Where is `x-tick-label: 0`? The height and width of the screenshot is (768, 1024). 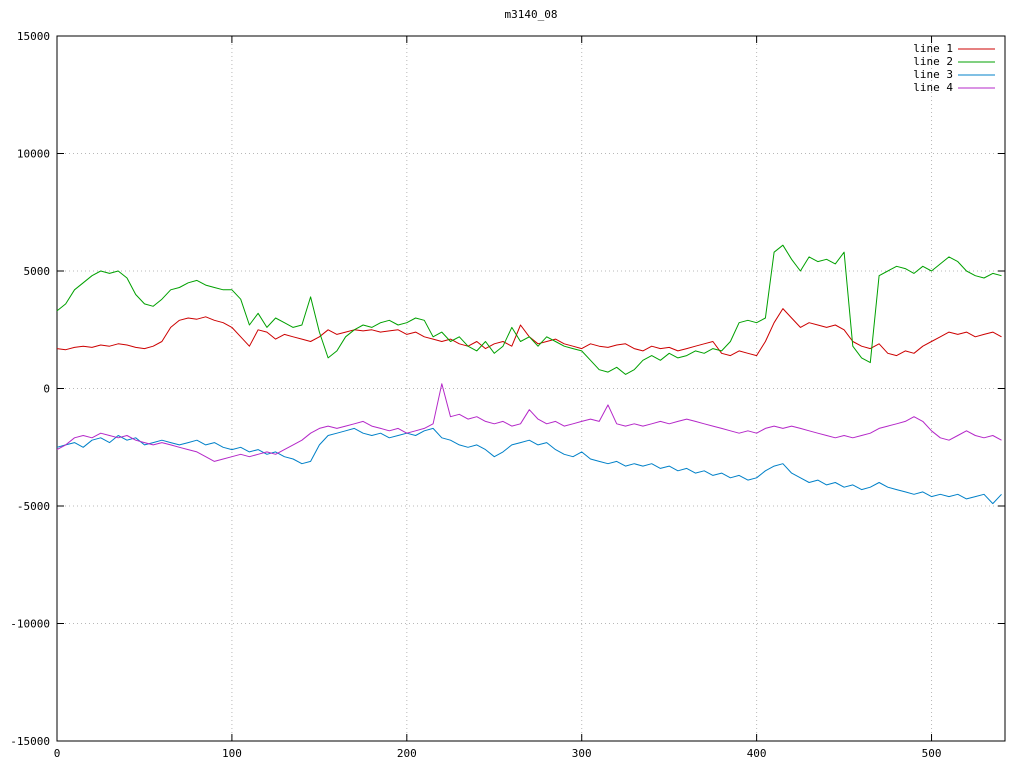 x-tick-label: 0 is located at coordinates (57, 753).